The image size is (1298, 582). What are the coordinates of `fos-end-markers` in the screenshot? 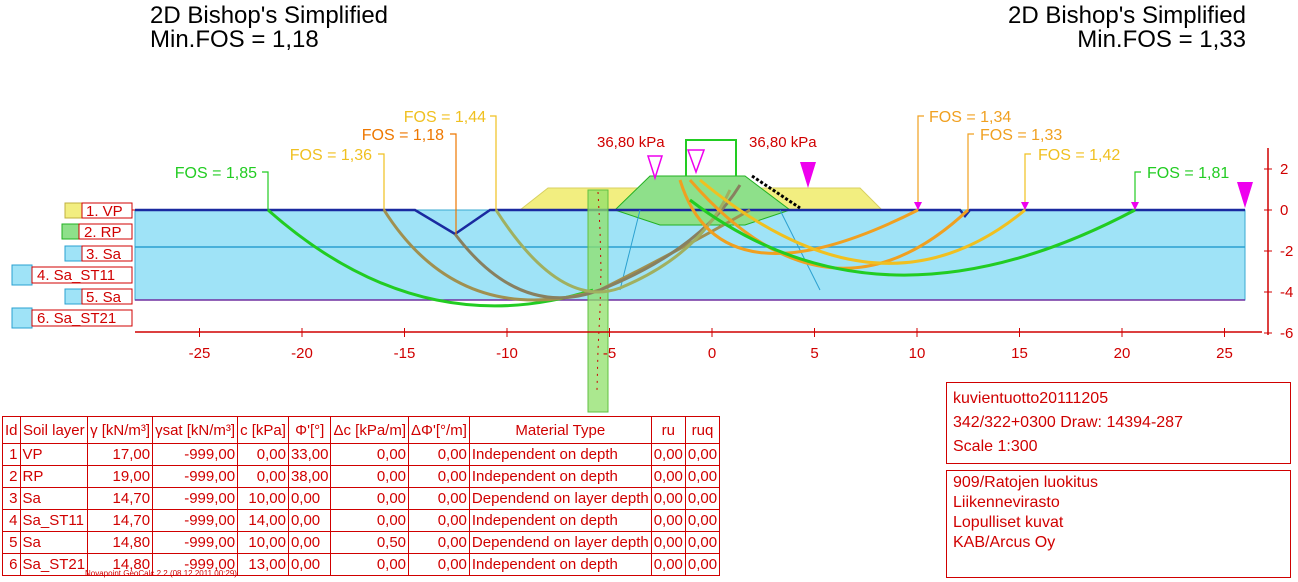 It's located at (1026, 206).